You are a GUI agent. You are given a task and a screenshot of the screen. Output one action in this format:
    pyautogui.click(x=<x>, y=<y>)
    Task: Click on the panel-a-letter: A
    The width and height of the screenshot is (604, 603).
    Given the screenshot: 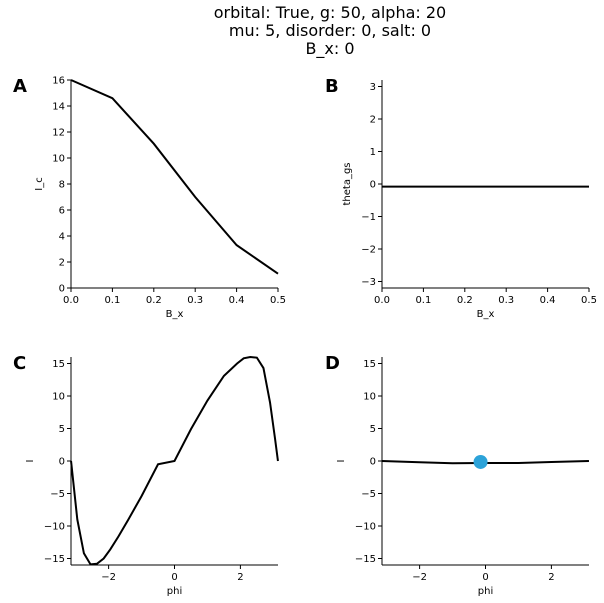 What is the action you would take?
    pyautogui.click(x=20, y=86)
    